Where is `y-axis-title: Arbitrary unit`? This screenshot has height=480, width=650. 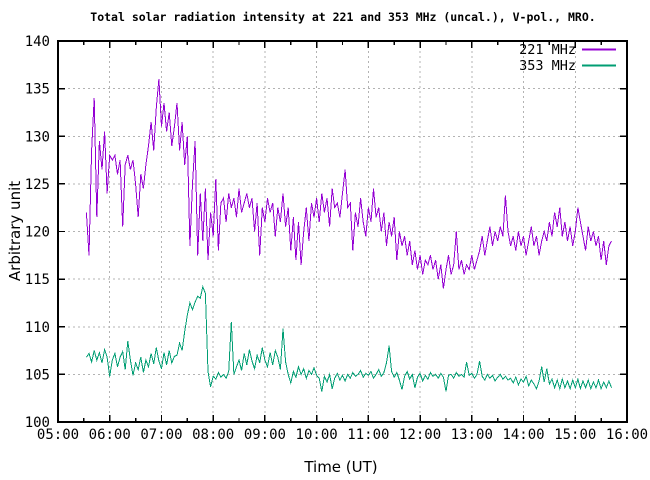 y-axis-title: Arbitrary unit is located at coordinates (15, 231).